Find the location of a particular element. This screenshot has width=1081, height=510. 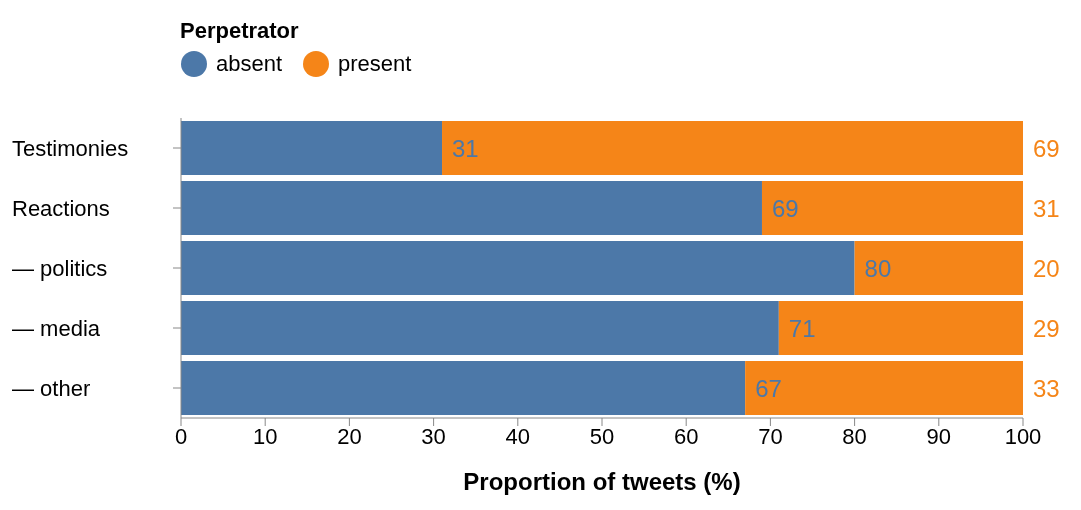

x-tick-label: 80 is located at coordinates (854, 436).